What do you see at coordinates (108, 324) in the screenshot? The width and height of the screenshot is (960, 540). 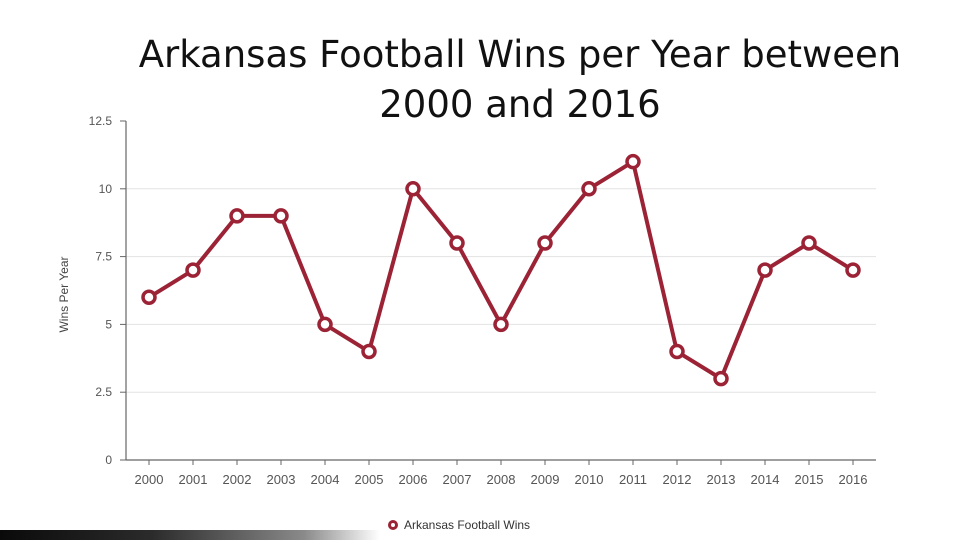 I see `y-tick-label: 5` at bounding box center [108, 324].